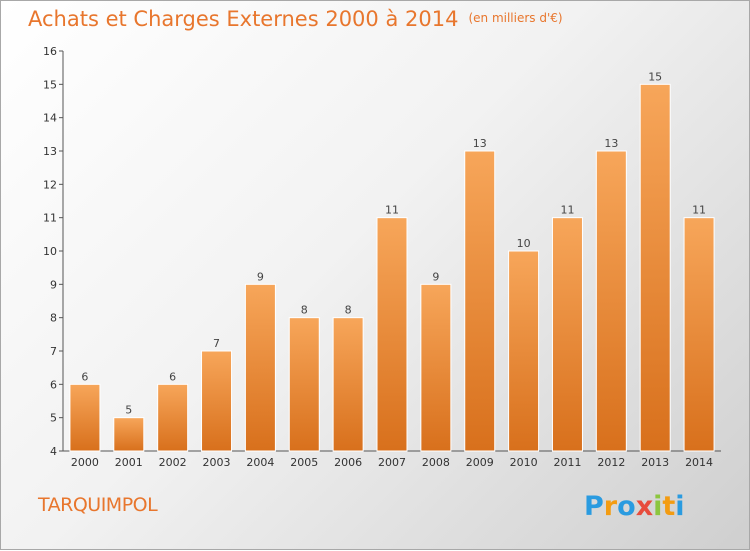  What do you see at coordinates (699, 334) in the screenshot?
I see `bar-2014` at bounding box center [699, 334].